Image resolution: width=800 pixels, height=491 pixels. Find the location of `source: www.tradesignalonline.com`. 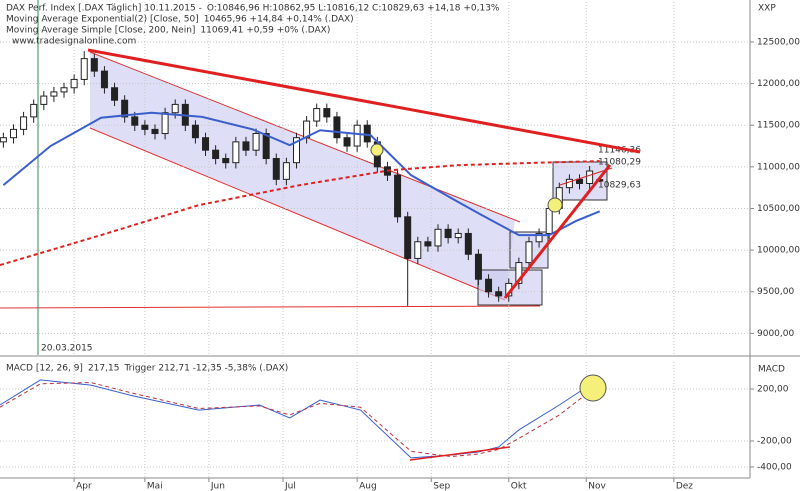

source: www.tradesignalonline.com is located at coordinates (74, 42).